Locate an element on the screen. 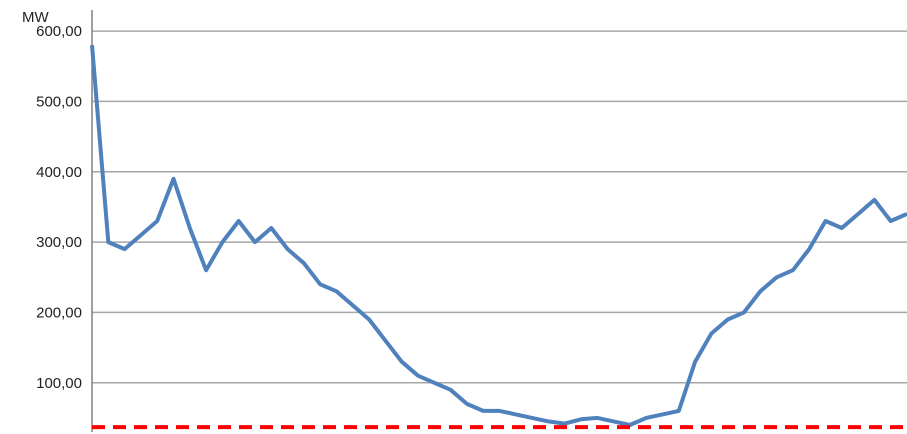 Image resolution: width=907 pixels, height=434 pixels. y-tick-label: 200,00 is located at coordinates (59, 312).